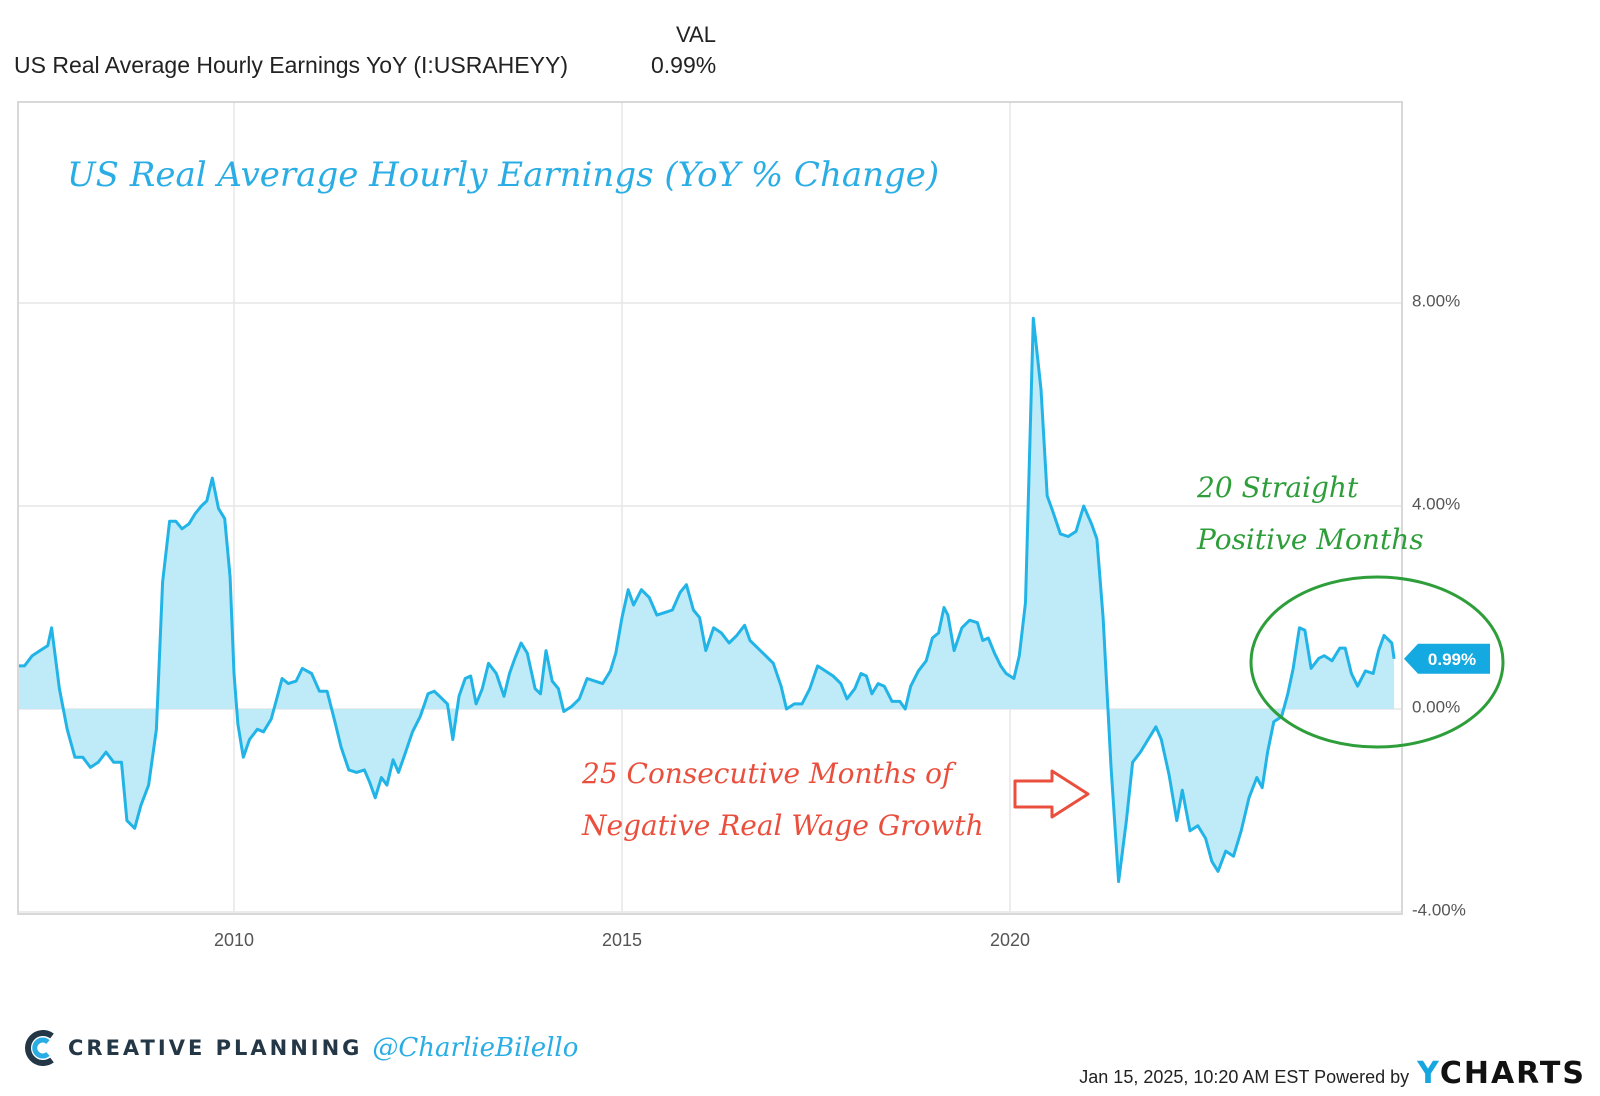 The image size is (1600, 1096). I want to click on creative-planning-brand: CREATIVE PLANNING @CharlieBilello, so click(301, 1048).